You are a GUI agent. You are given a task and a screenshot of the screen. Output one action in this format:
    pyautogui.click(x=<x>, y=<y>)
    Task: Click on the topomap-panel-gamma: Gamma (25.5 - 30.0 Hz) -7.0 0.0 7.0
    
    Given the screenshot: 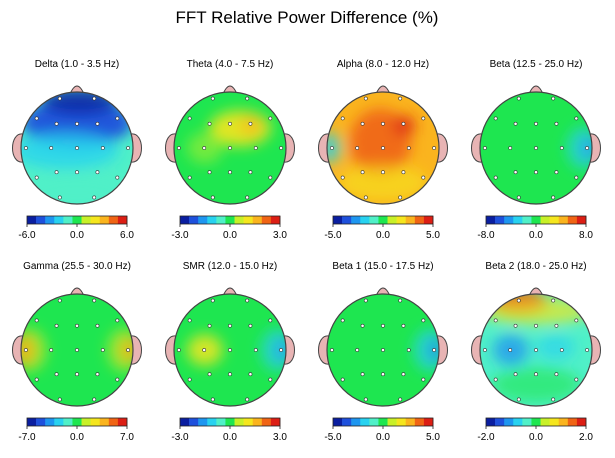 What is the action you would take?
    pyautogui.click(x=77, y=352)
    